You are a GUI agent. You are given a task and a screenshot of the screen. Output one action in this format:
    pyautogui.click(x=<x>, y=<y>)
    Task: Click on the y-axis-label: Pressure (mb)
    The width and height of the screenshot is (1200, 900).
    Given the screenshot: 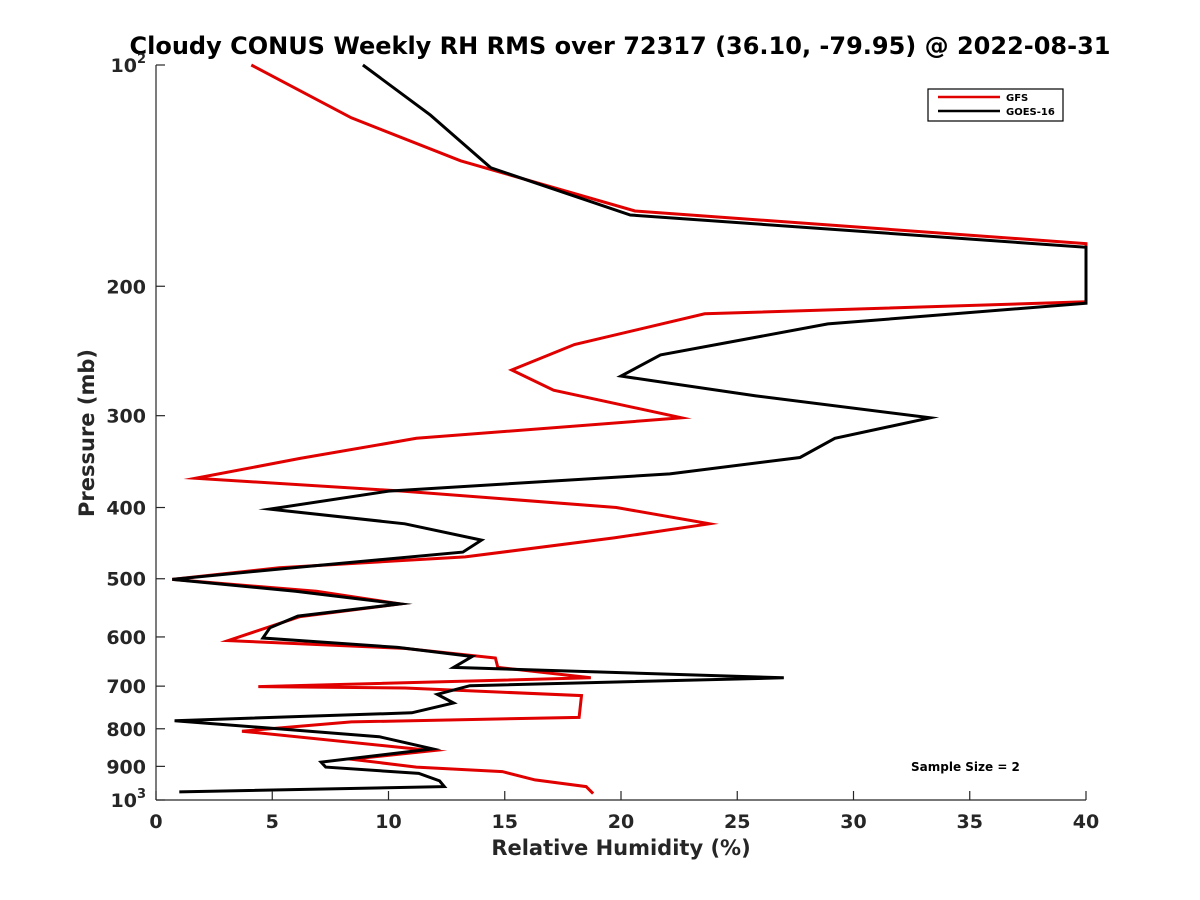 What is the action you would take?
    pyautogui.click(x=87, y=433)
    